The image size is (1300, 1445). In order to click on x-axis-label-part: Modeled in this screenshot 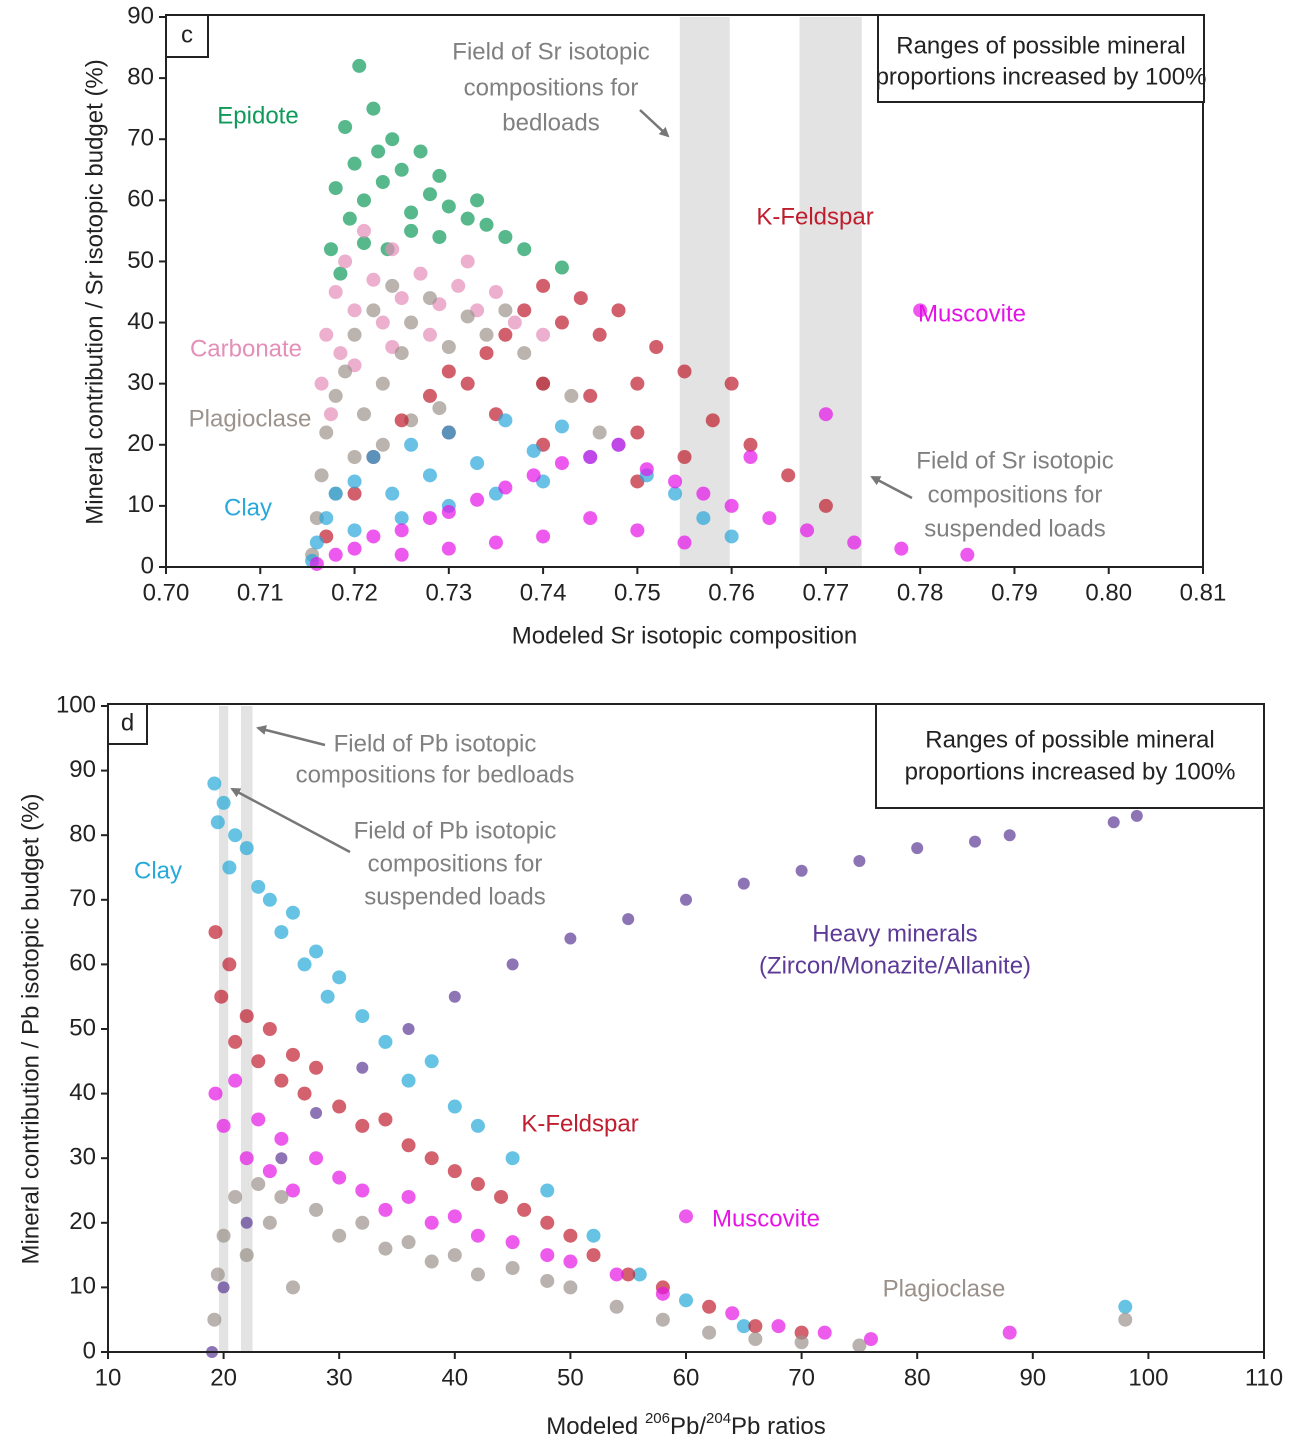, I will do `click(595, 1426)`.